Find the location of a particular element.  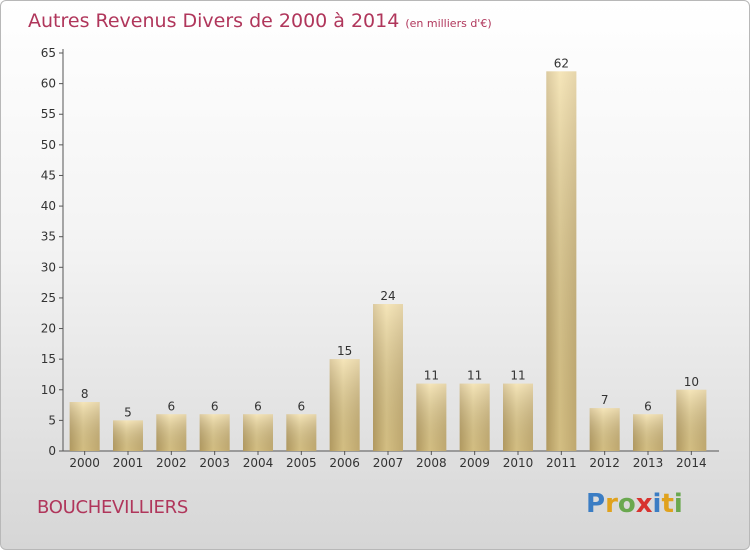

logo-letter: x is located at coordinates (644, 504).